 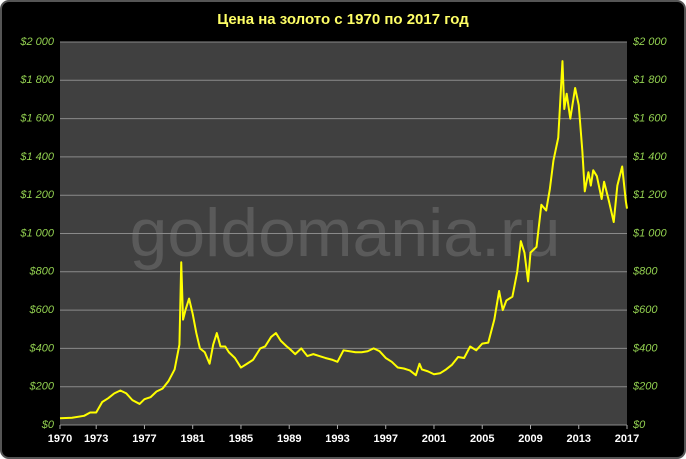 I want to click on x-tick-label: 2005, so click(x=482, y=439).